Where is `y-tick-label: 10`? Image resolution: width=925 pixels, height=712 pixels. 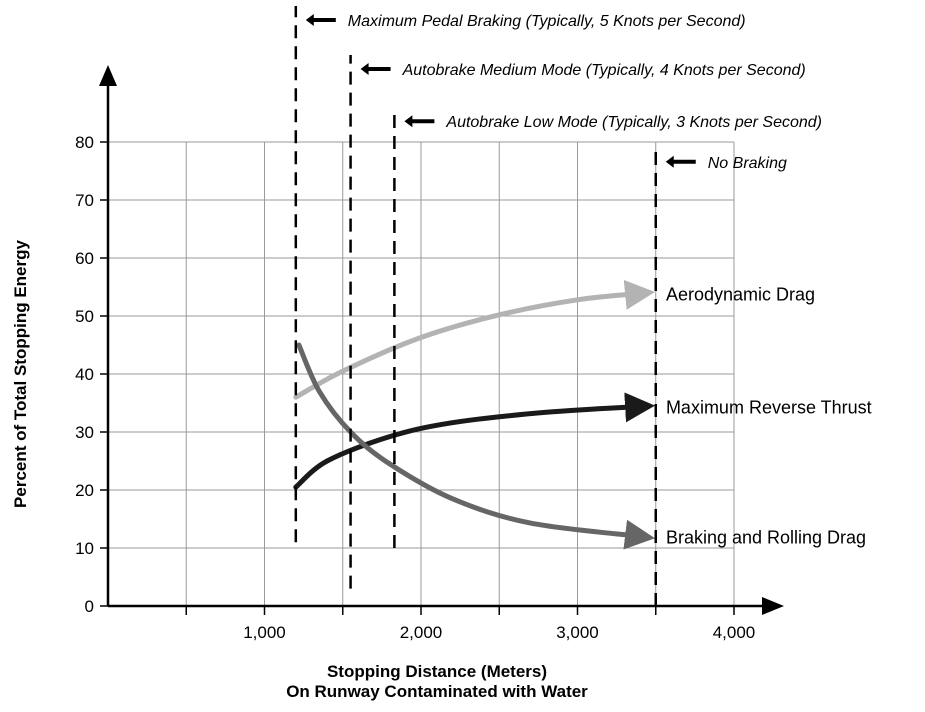 y-tick-label: 10 is located at coordinates (84, 548).